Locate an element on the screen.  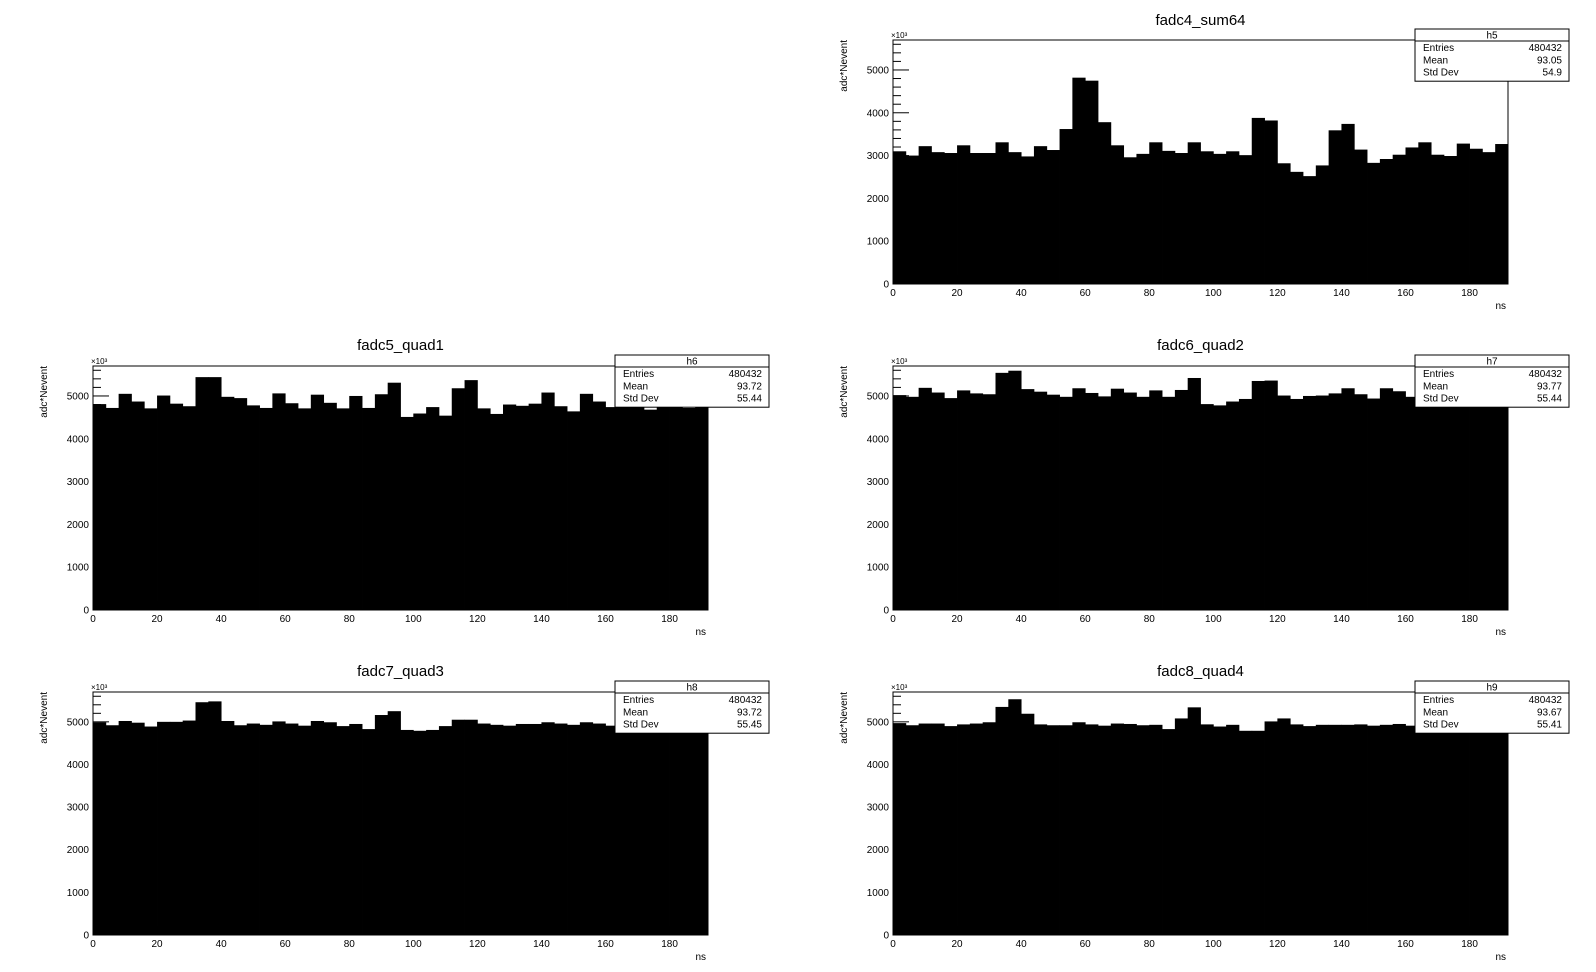
x-axis-label: ns is located at coordinates (1500, 957).